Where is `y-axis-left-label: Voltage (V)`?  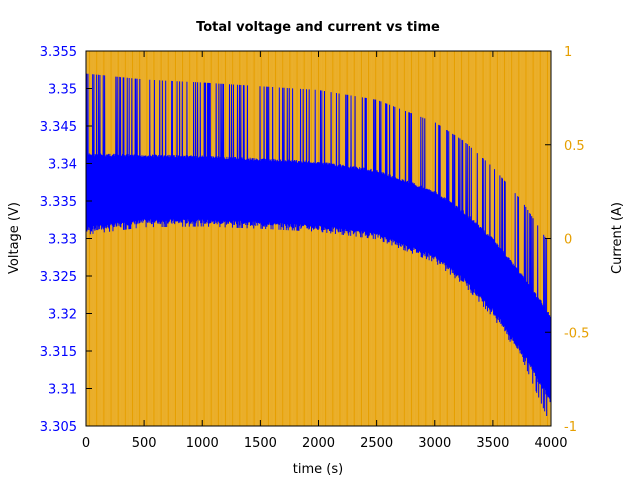
y-axis-left-label: Voltage (V) is located at coordinates (14, 238).